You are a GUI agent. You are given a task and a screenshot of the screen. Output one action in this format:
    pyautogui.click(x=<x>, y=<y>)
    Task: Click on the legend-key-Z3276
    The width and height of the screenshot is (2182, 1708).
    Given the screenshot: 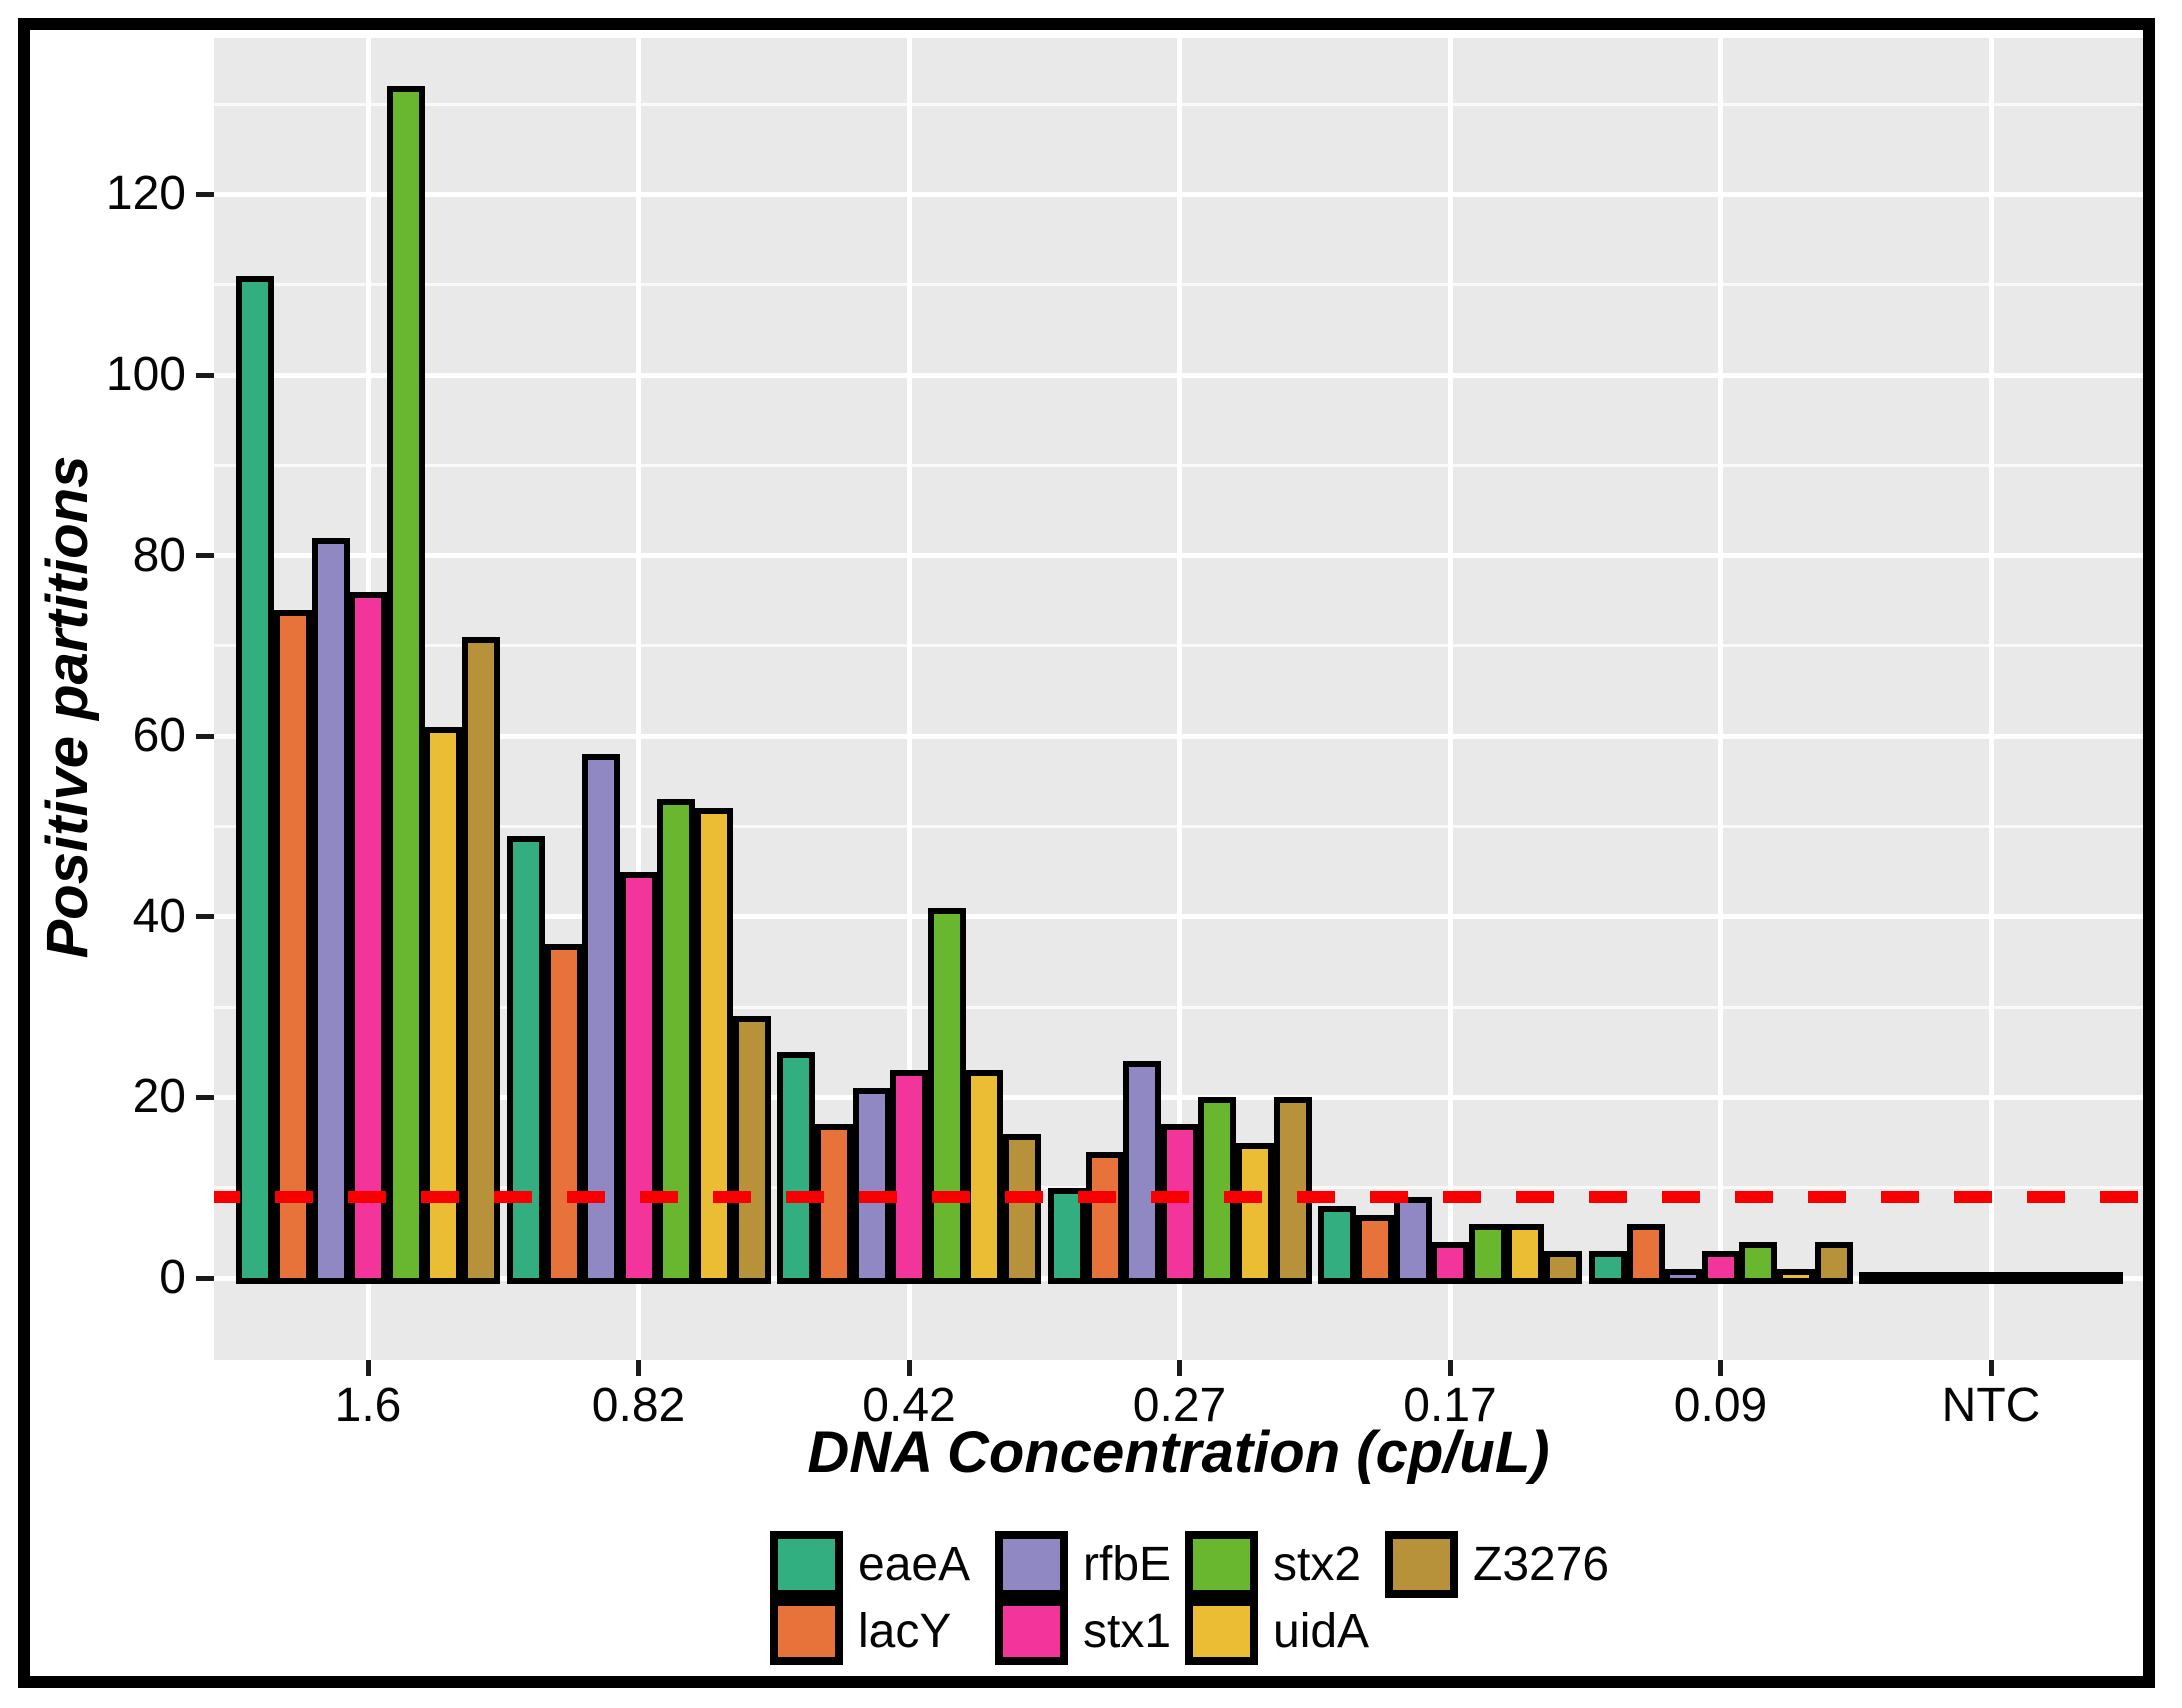 What is the action you would take?
    pyautogui.click(x=1421, y=1564)
    